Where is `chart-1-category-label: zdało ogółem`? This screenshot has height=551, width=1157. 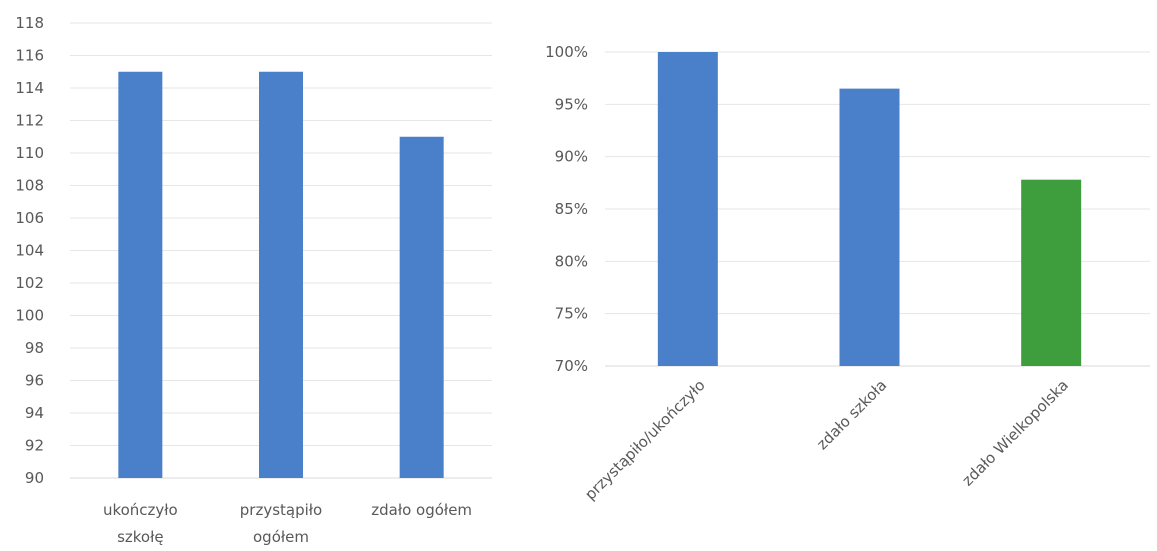 chart-1-category-label: zdało ogółem is located at coordinates (421, 510).